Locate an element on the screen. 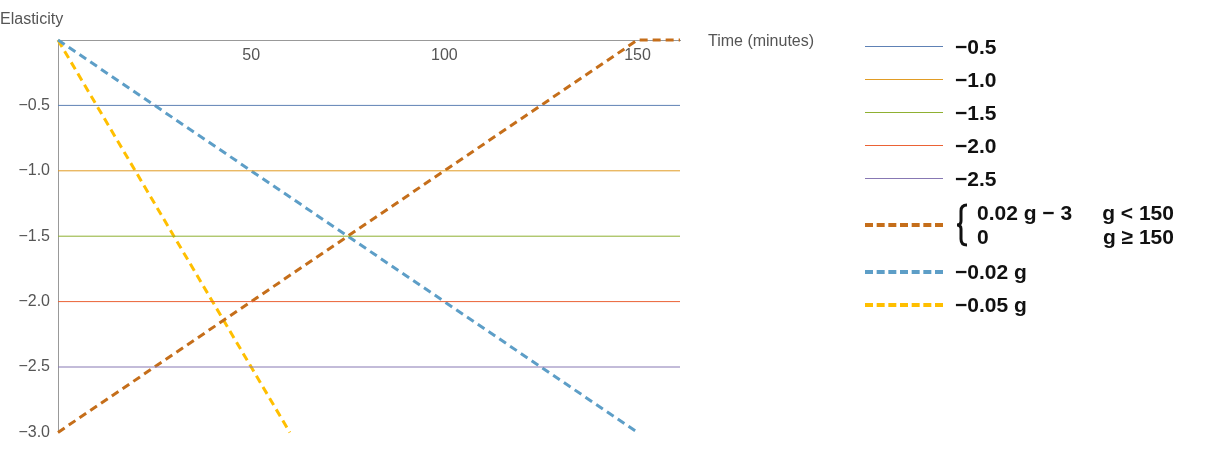 This screenshot has width=1213, height=450. x-tick-label: 150 is located at coordinates (637, 55).